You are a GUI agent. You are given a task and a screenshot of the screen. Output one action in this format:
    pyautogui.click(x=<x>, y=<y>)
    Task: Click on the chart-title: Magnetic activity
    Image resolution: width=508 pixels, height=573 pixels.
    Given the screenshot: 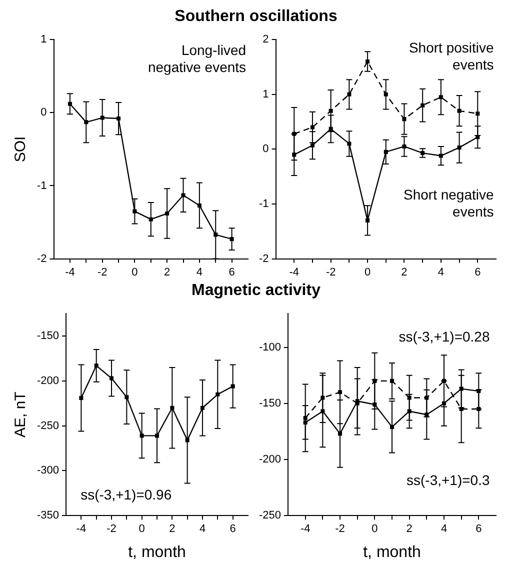 What is the action you would take?
    pyautogui.click(x=256, y=291)
    